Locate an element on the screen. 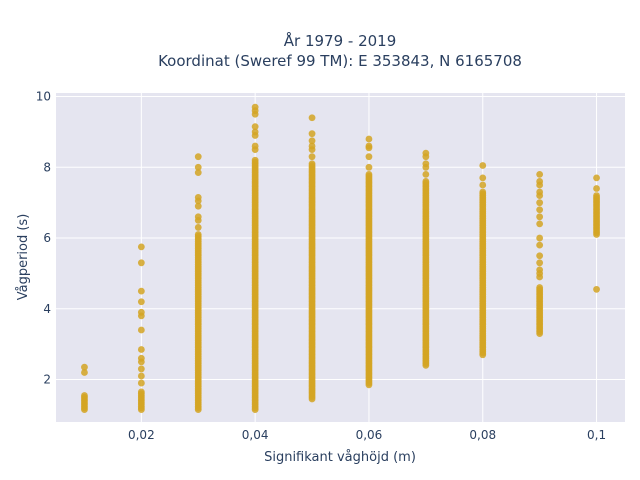  x-tick-labels: 0,02 0,04 0,06 0,08 0,1 is located at coordinates (367, 435).